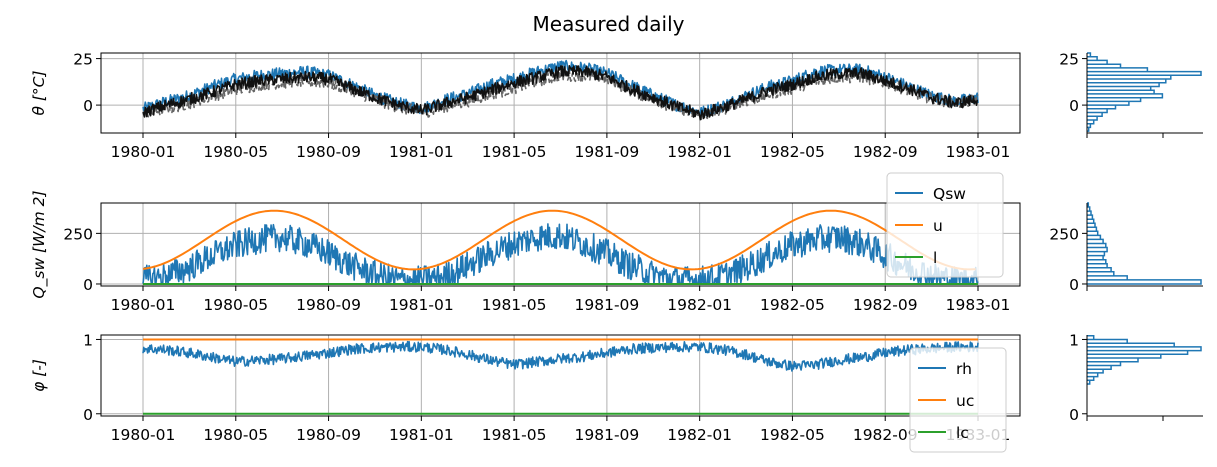 The image size is (1217, 467). Describe the element at coordinates (1069, 60) in the screenshot. I see `hist-y-tick-label: 25` at that location.